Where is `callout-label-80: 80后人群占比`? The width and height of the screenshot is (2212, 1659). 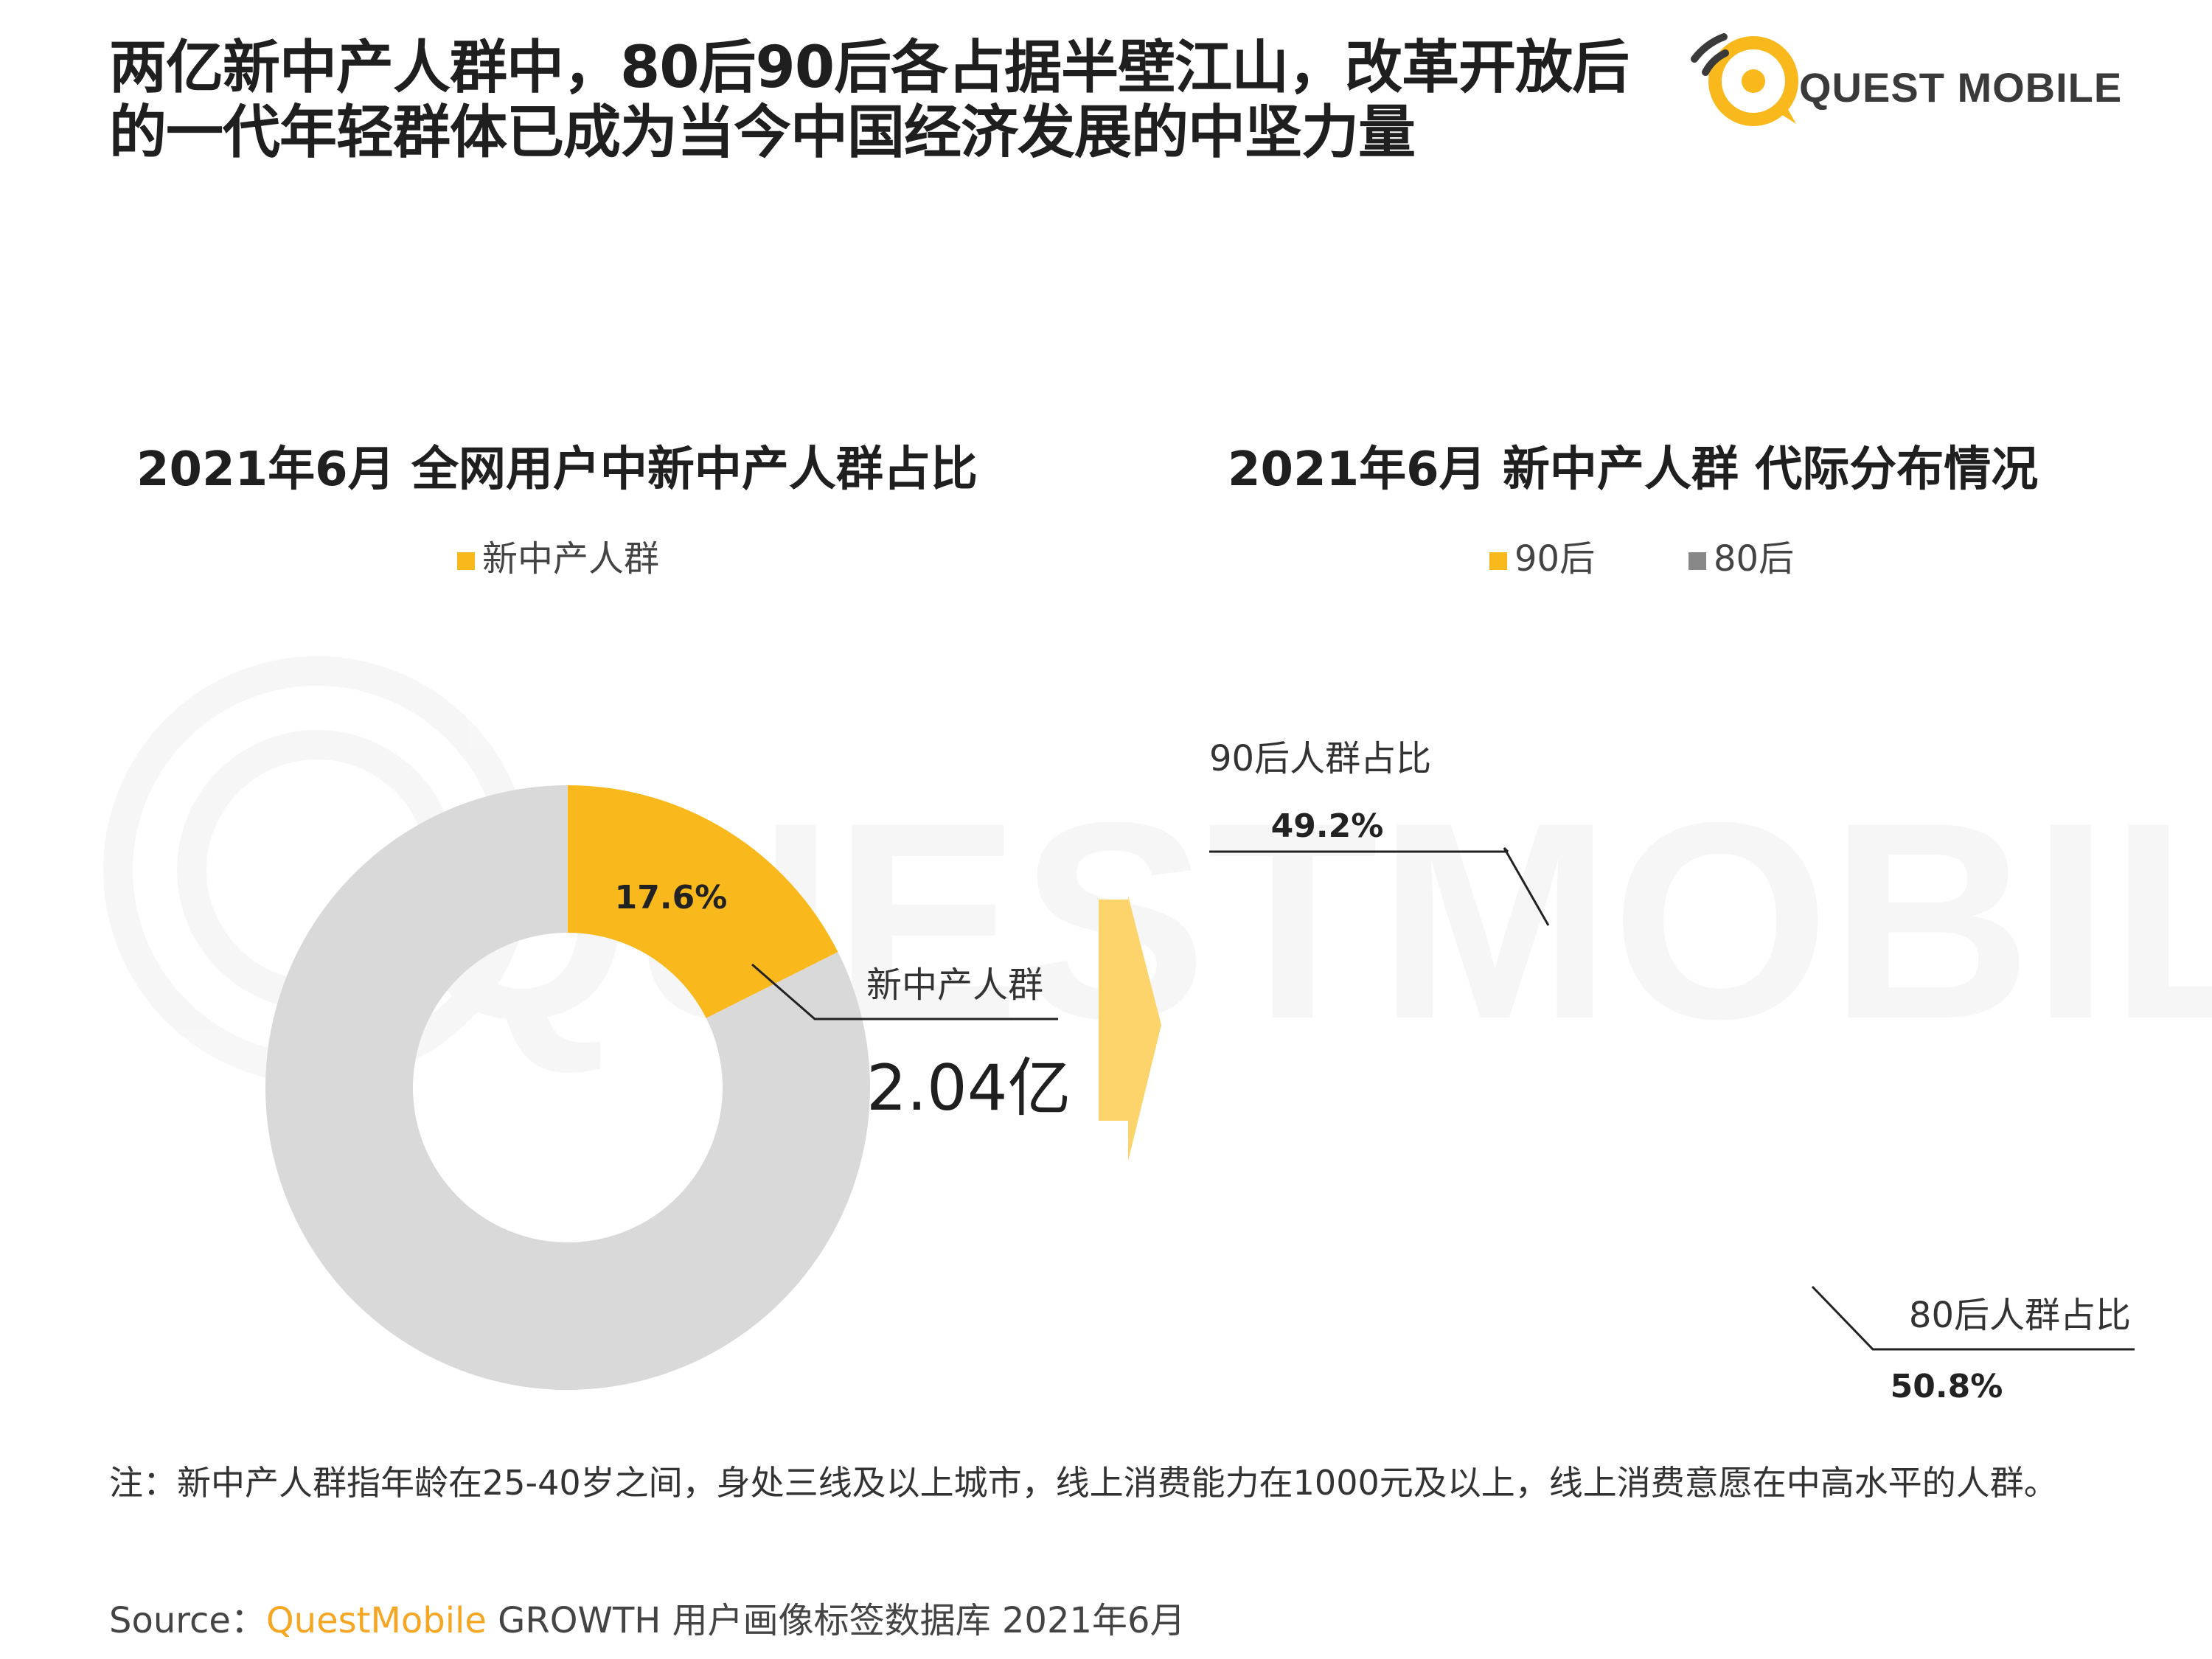
callout-label-80: 80后人群占比 is located at coordinates (2020, 1315).